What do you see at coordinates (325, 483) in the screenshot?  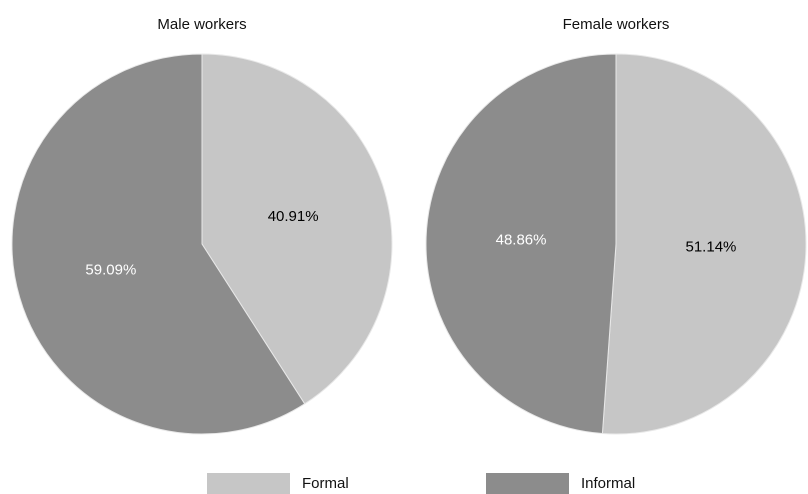 I see `legend-label: Formal` at bounding box center [325, 483].